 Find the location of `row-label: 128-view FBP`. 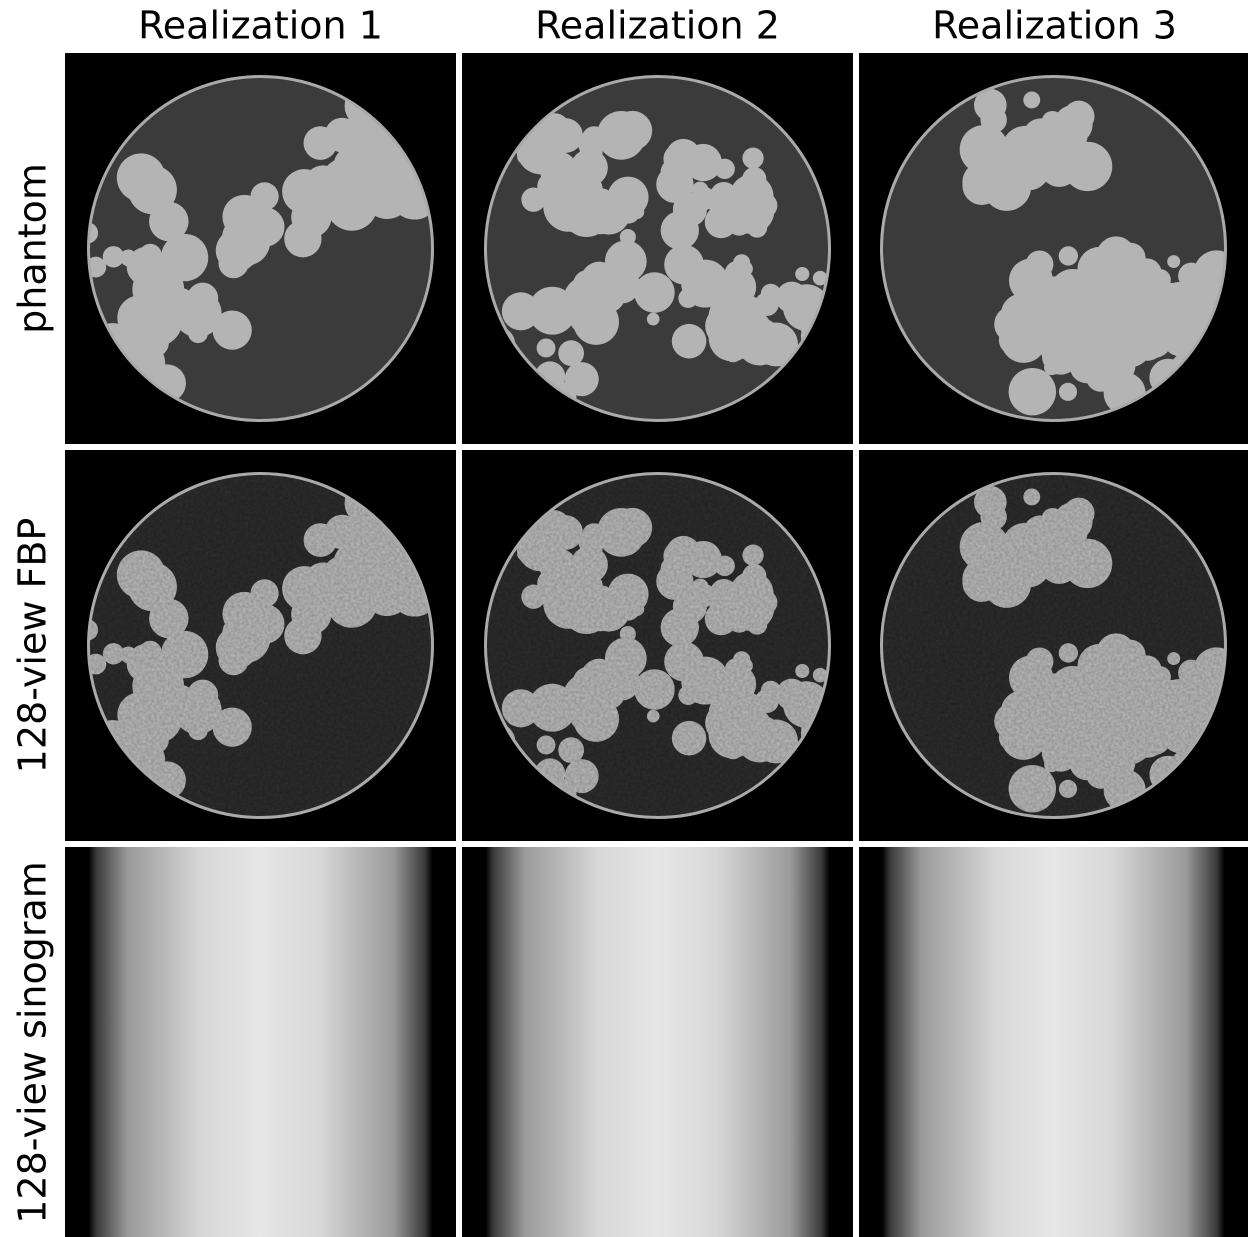

row-label: 128-view FBP is located at coordinates (33, 646).